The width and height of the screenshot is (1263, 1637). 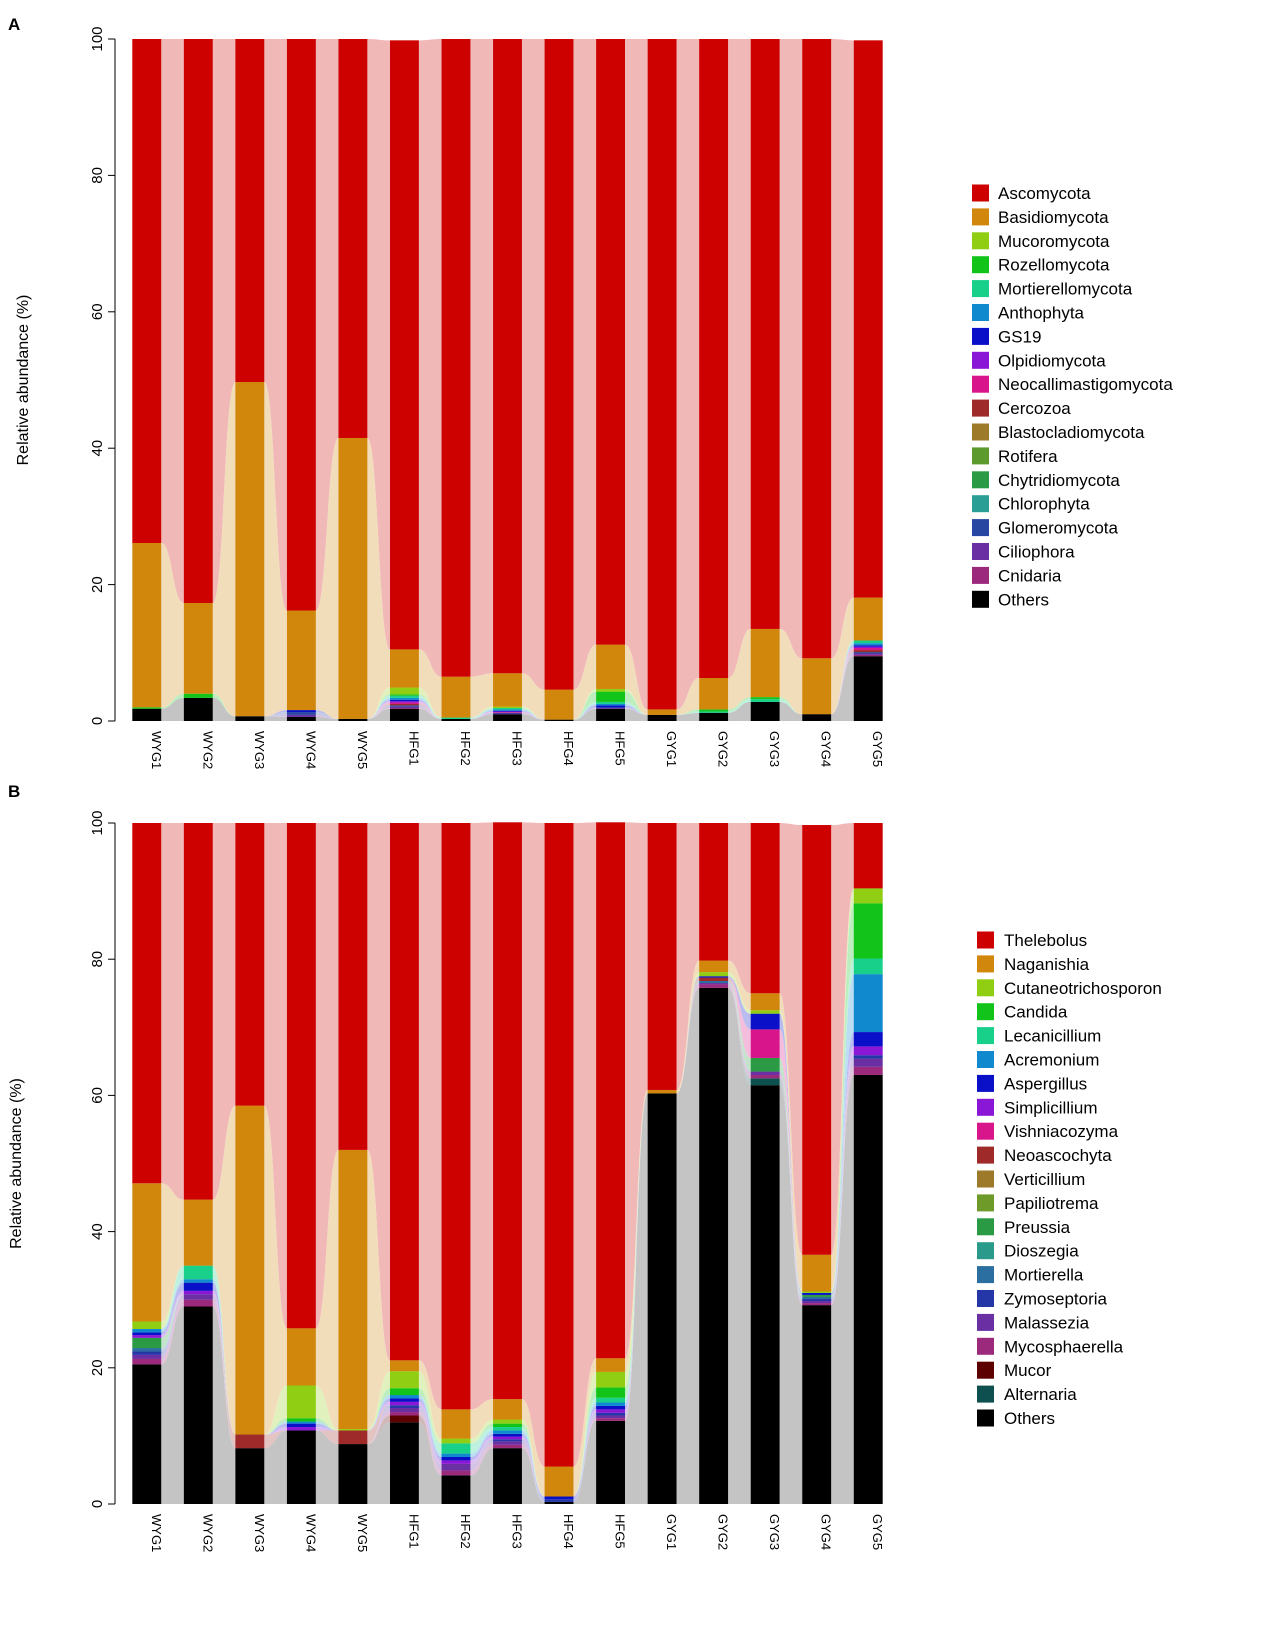 I want to click on bar-hfg3-mortierellomycota, so click(x=507, y=709).